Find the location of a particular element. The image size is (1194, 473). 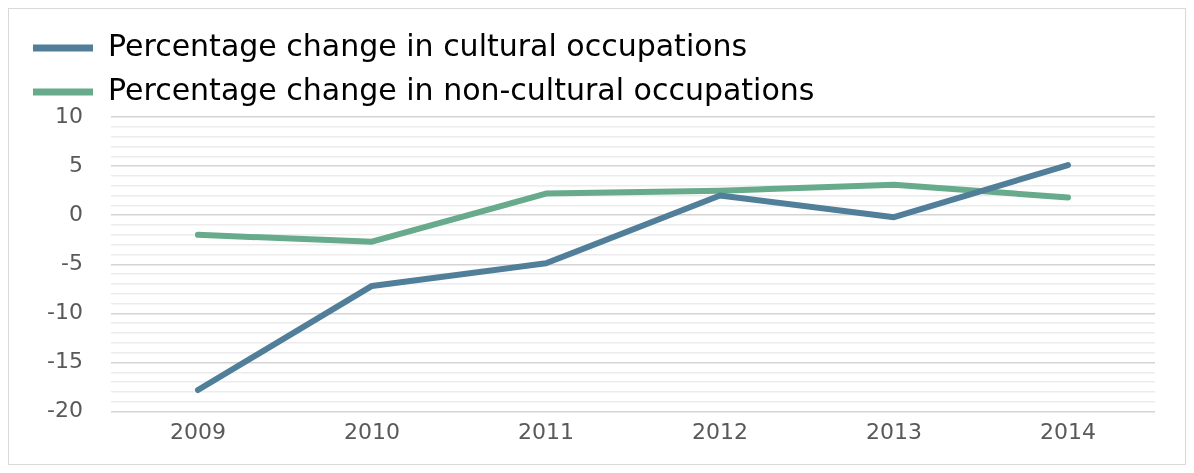

y-tick-label: 5 is located at coordinates (75, 164).